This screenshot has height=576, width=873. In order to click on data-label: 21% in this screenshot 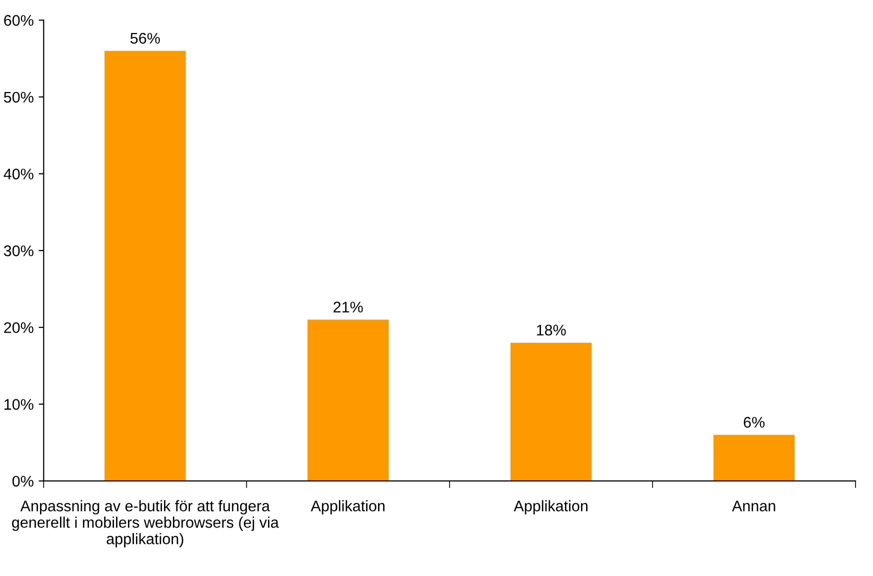, I will do `click(348, 307)`.